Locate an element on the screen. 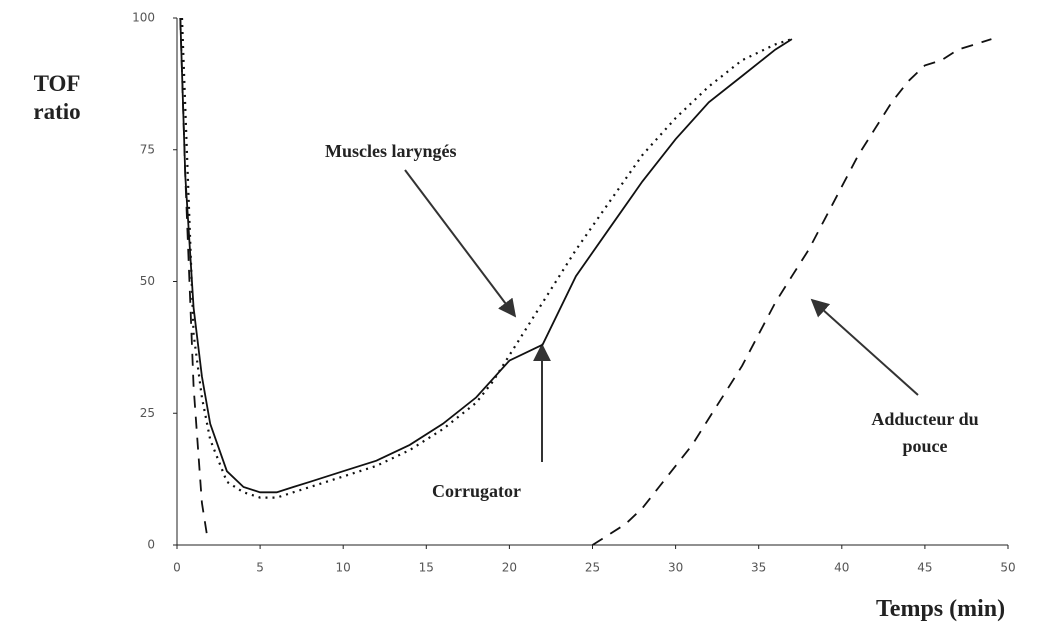 Image resolution: width=1054 pixels, height=635 pixels. y-tick-label: 25 is located at coordinates (147, 413).